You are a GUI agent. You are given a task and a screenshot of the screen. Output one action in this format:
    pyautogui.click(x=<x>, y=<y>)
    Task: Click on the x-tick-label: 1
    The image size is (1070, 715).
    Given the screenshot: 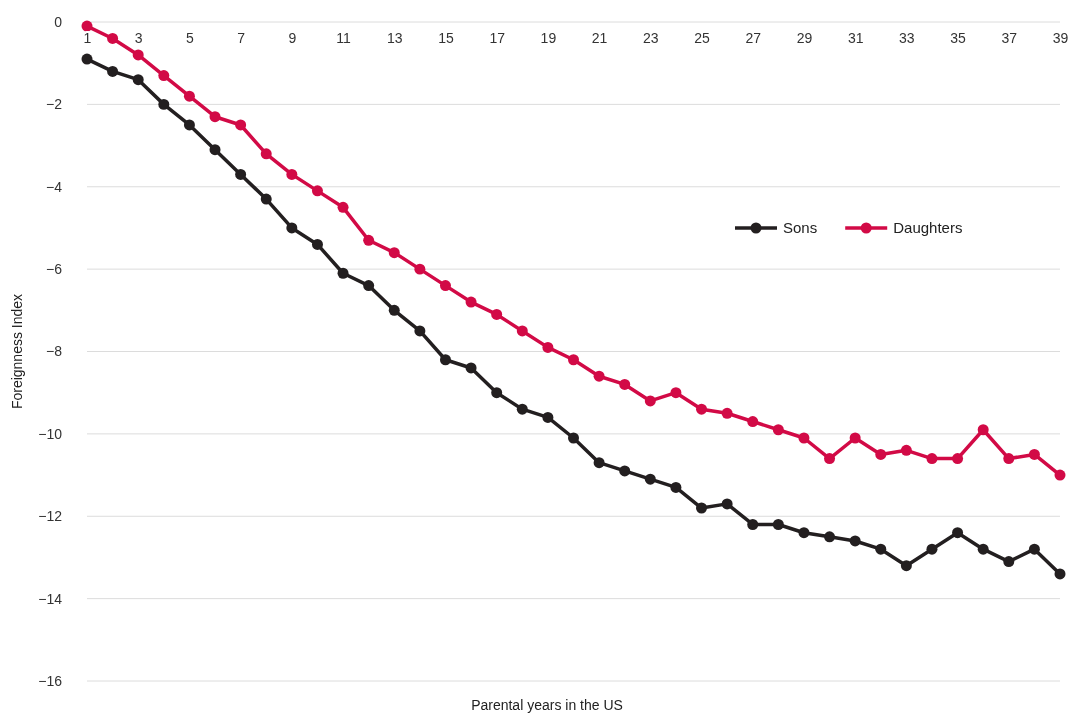 What is the action you would take?
    pyautogui.click(x=87, y=37)
    